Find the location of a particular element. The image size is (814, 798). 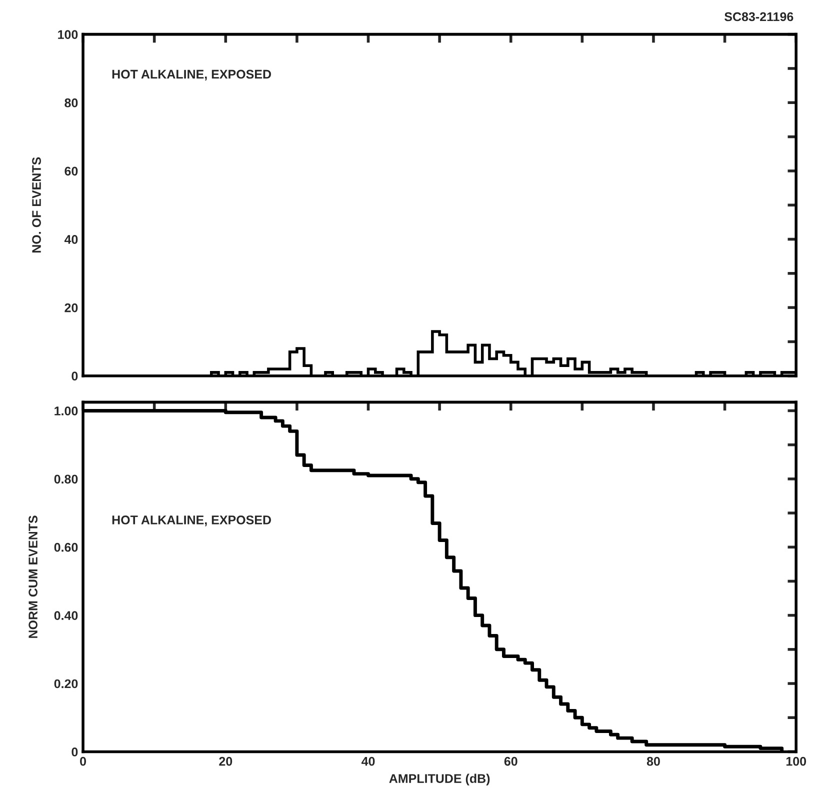

y-tick-label: 0.60 is located at coordinates (66, 547).